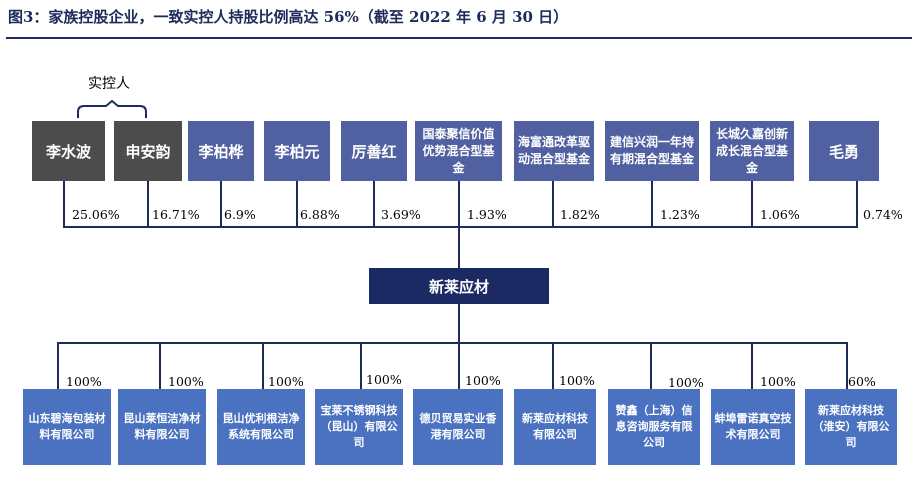  I want to click on title-rule, so click(459, 38).